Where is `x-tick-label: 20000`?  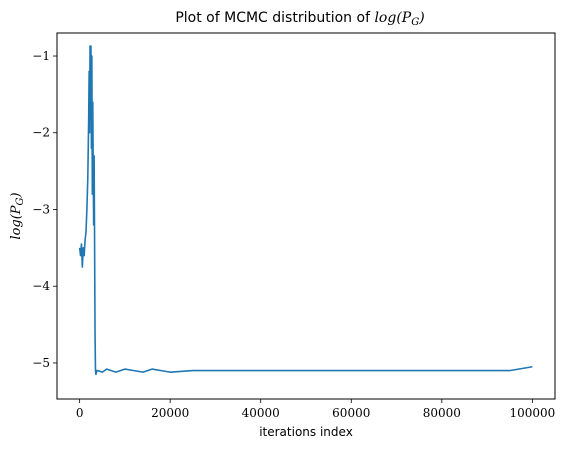 x-tick-label: 20000 is located at coordinates (170, 413).